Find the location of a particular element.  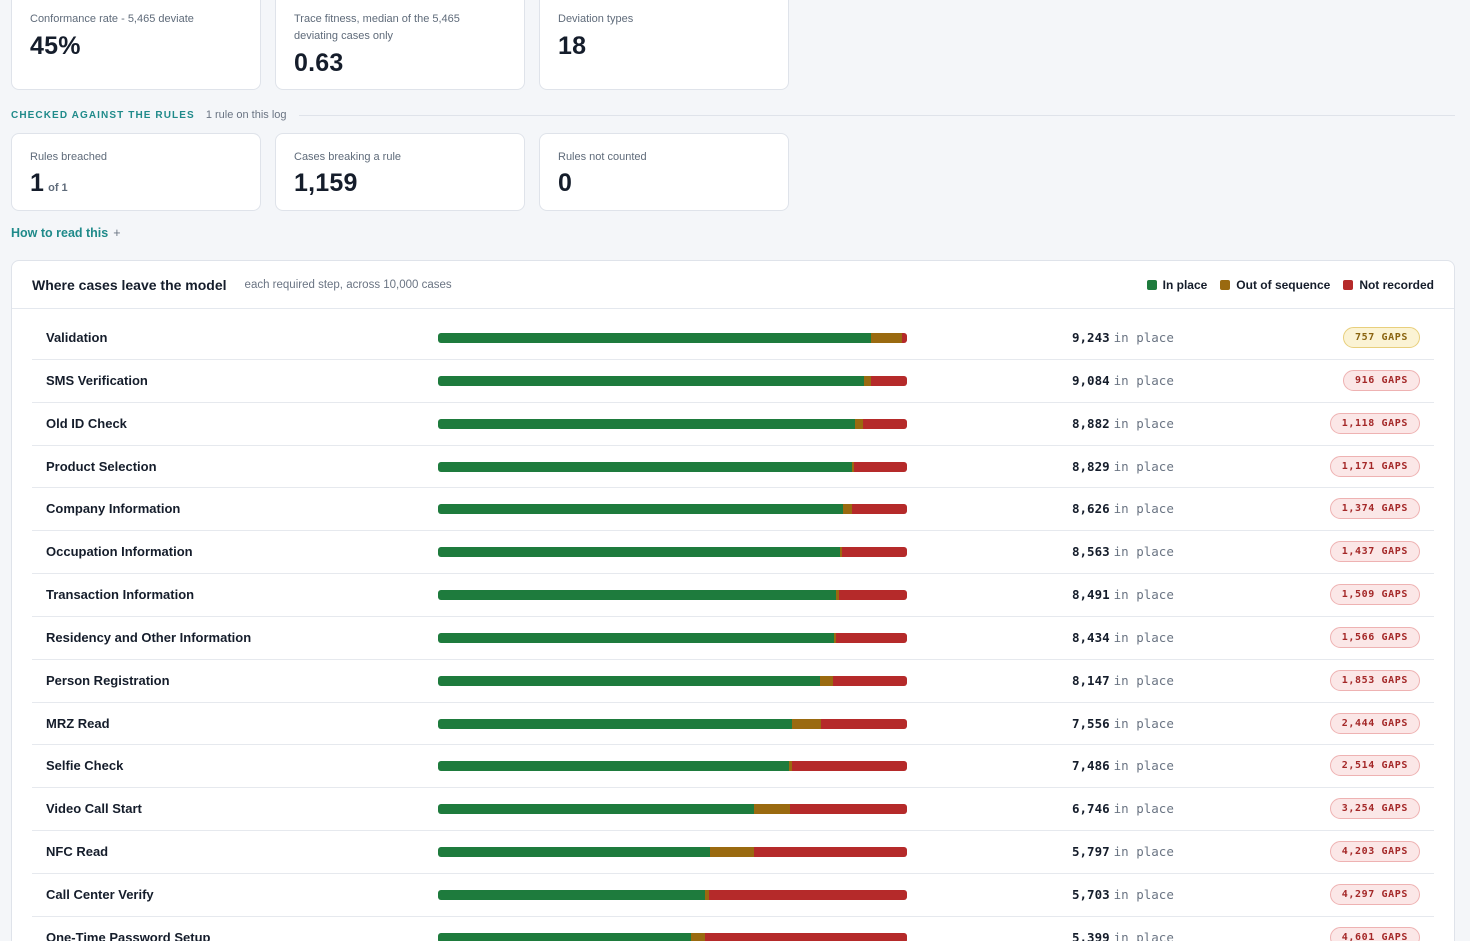

gaps-badge: 1,118 GAPS is located at coordinates (1374, 423).